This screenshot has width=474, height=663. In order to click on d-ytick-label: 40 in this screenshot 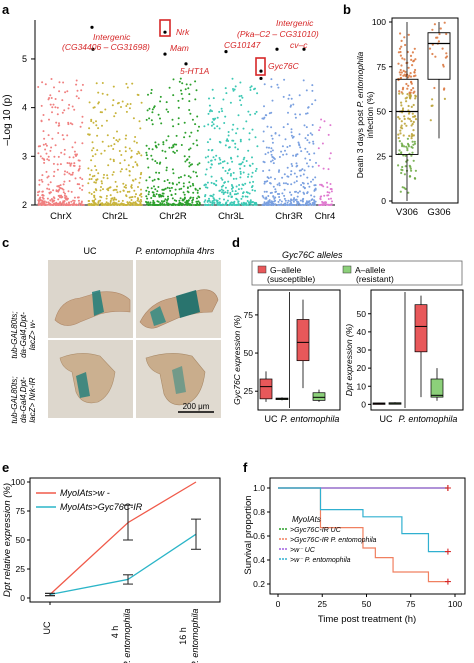, I will do `click(362, 332)`.